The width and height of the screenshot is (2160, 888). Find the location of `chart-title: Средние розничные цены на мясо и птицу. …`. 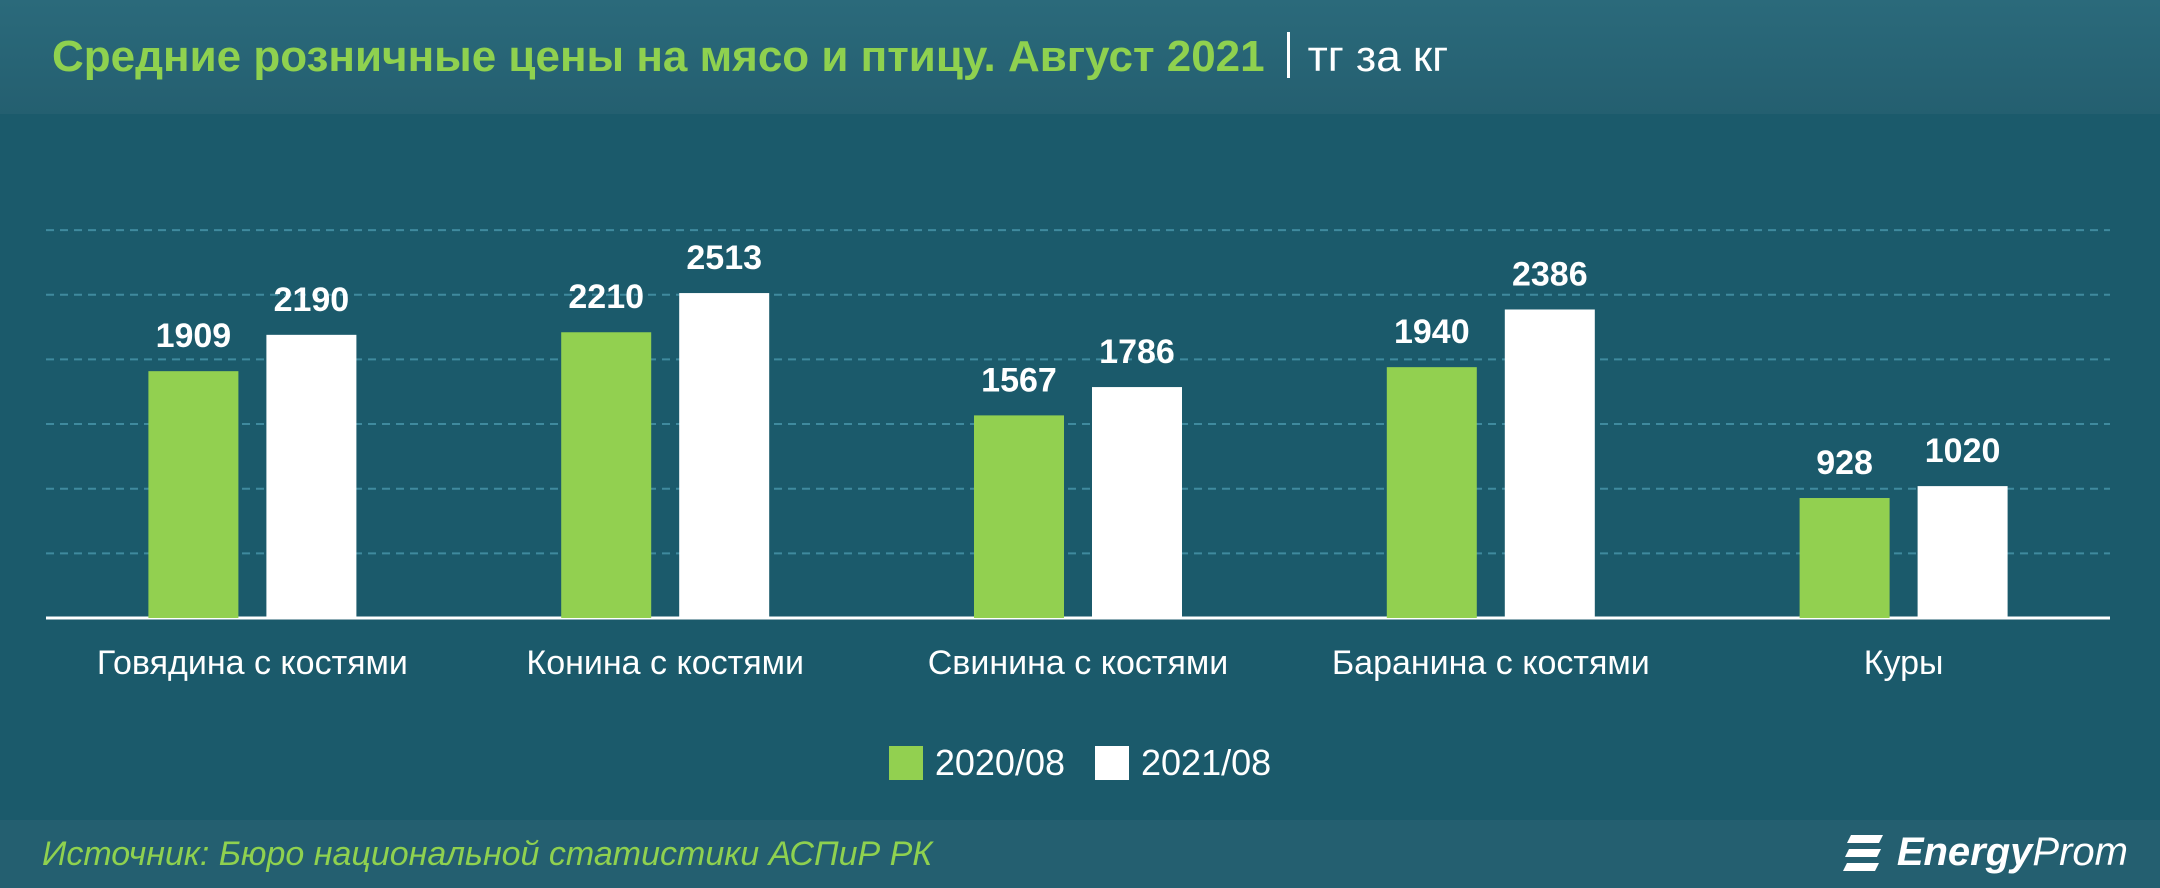

chart-title: Средние розничные цены на мясо и птицу. … is located at coordinates (750, 57).